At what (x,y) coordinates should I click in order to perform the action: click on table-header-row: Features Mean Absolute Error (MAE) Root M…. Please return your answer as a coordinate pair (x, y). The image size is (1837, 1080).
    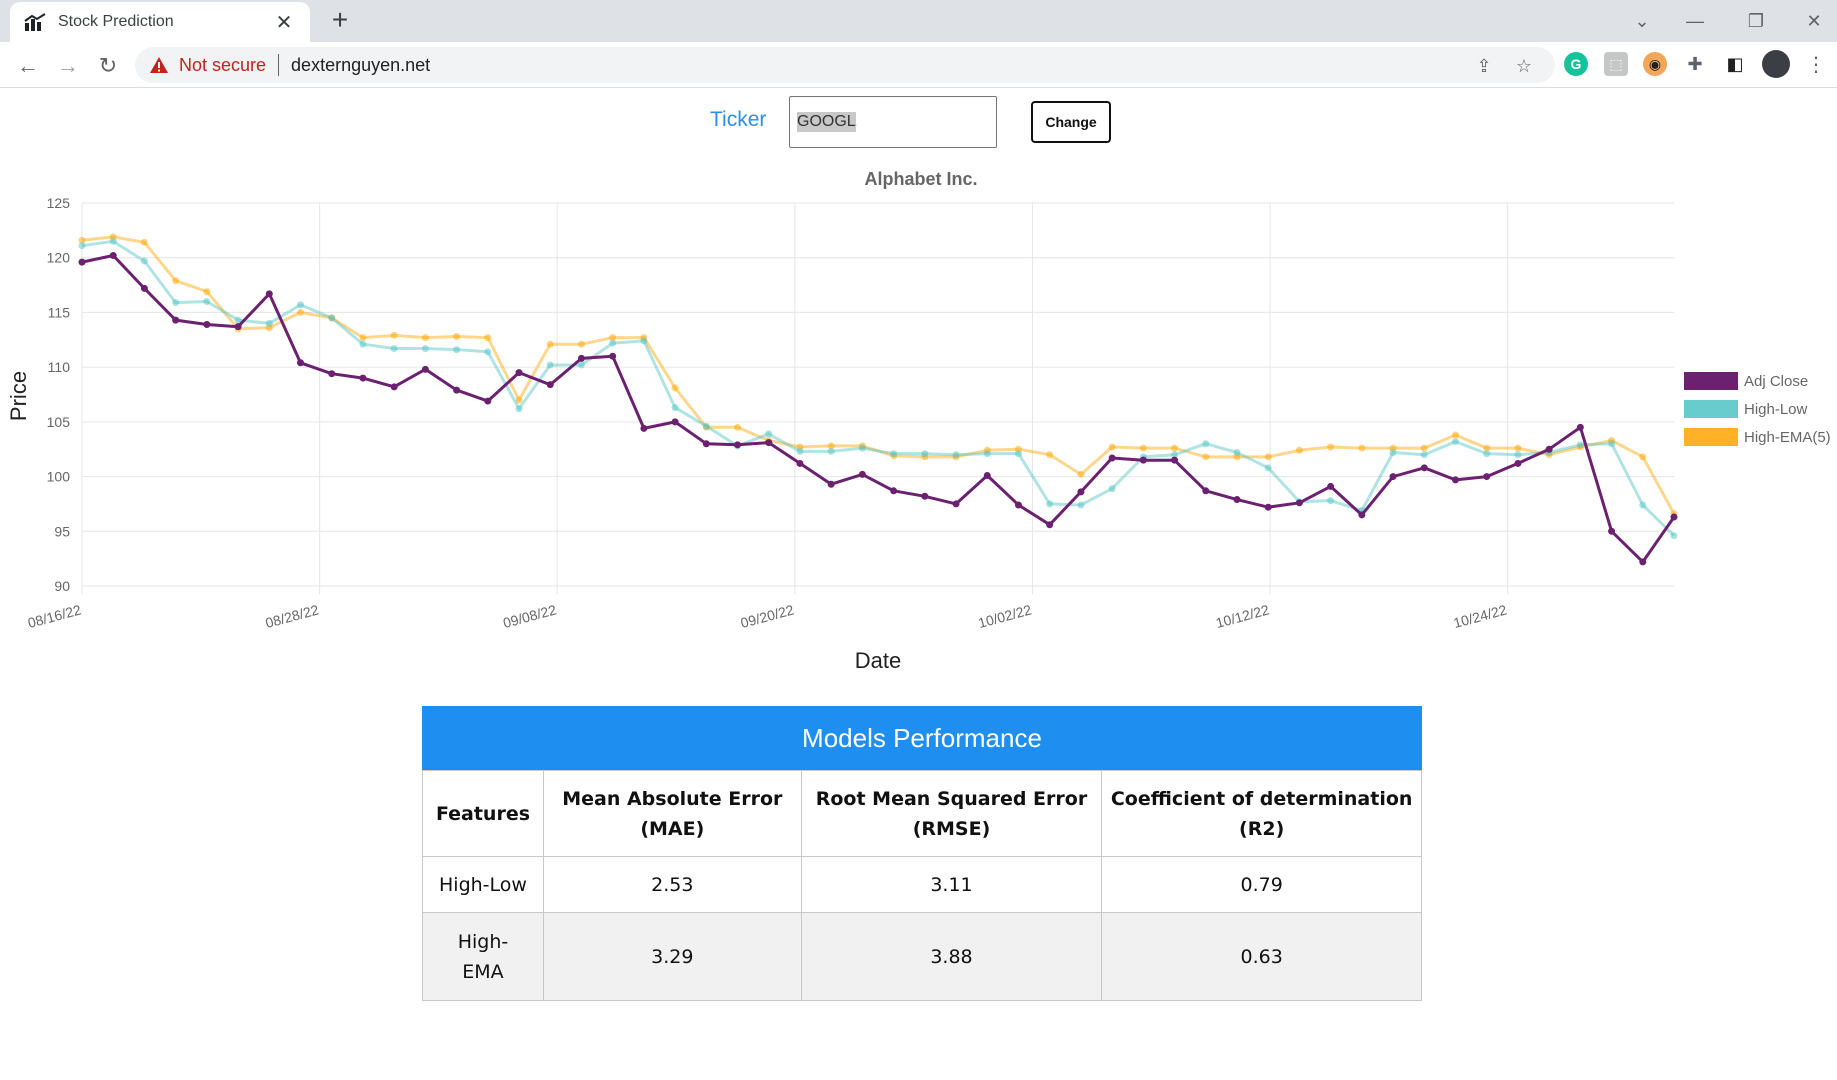
    Looking at the image, I should click on (922, 813).